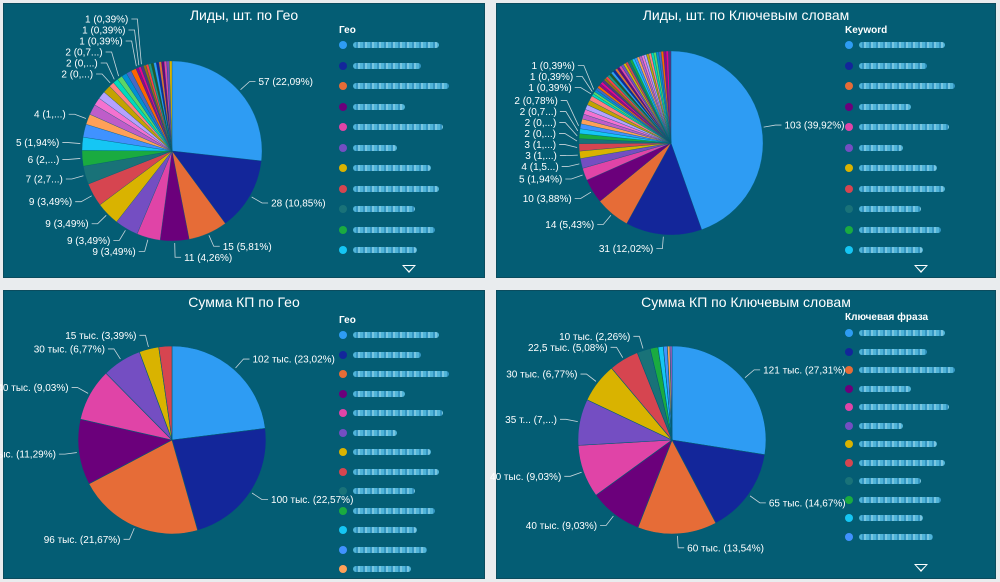  What do you see at coordinates (285, 82) in the screenshot?
I see `data-label: 57 (22,09%)` at bounding box center [285, 82].